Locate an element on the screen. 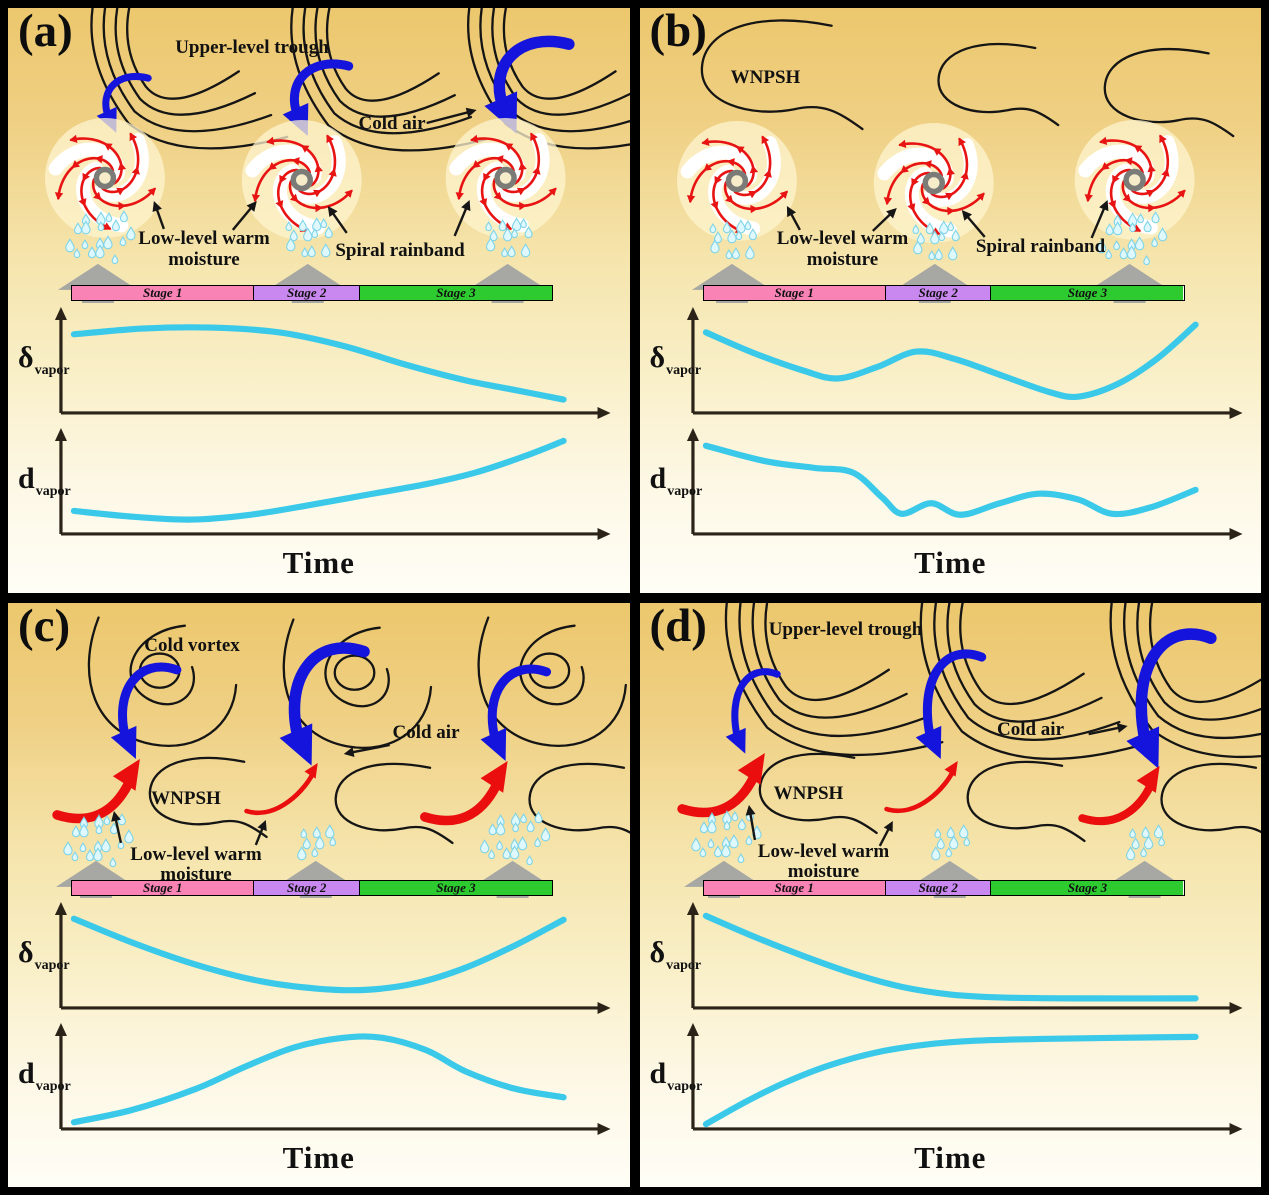  panel-b-label: (b) is located at coordinates (678, 32).